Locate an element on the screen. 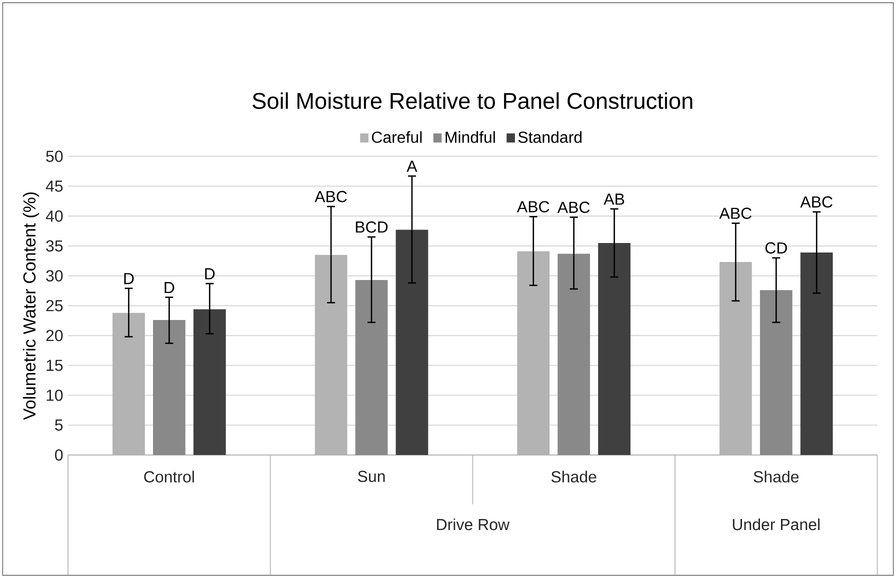 The width and height of the screenshot is (896, 578). y-tick-label: 20 is located at coordinates (54, 336).